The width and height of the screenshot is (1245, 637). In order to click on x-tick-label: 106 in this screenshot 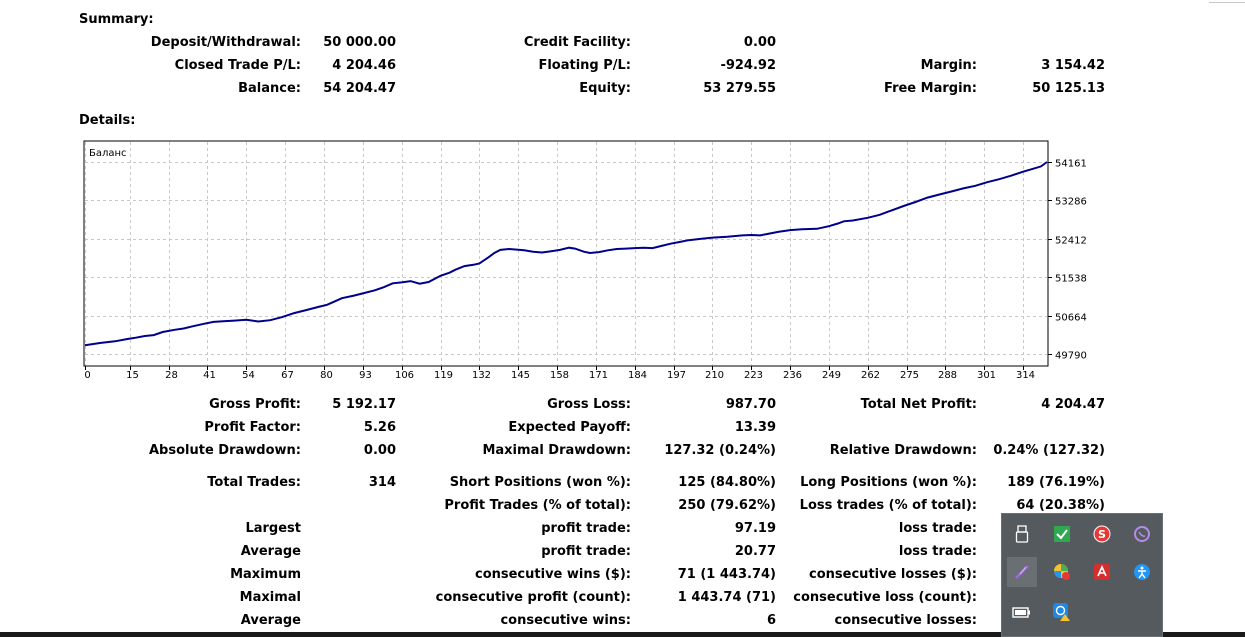, I will do `click(404, 375)`.